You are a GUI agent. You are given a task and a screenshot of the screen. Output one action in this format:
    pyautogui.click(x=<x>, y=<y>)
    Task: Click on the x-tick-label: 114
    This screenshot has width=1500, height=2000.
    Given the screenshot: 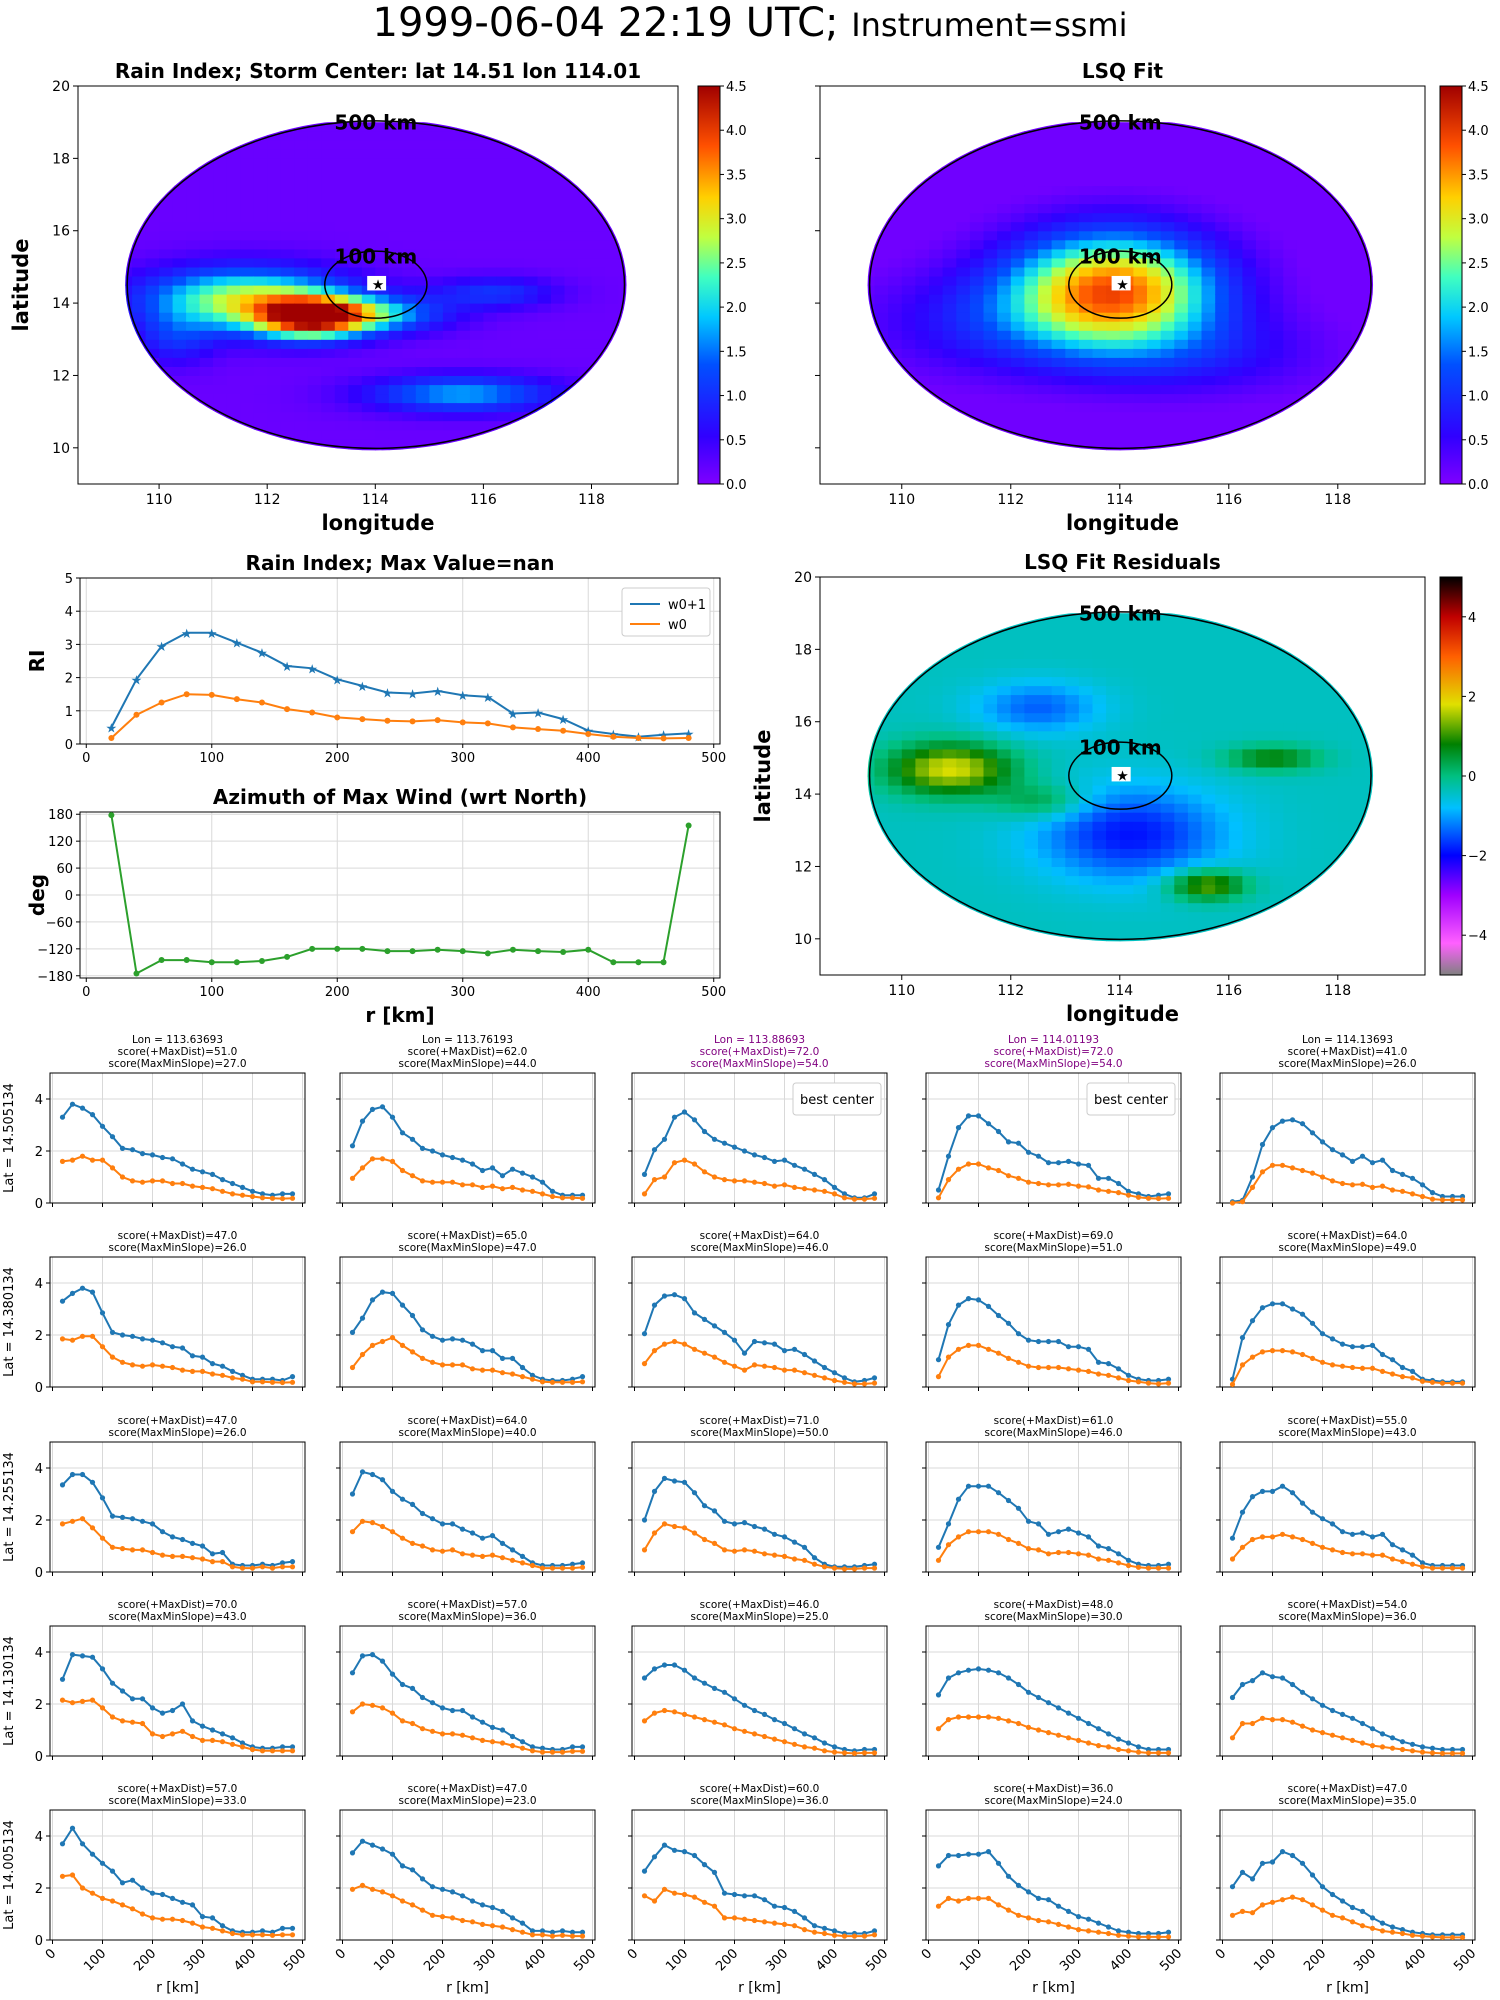 What is the action you would take?
    pyautogui.click(x=1119, y=500)
    